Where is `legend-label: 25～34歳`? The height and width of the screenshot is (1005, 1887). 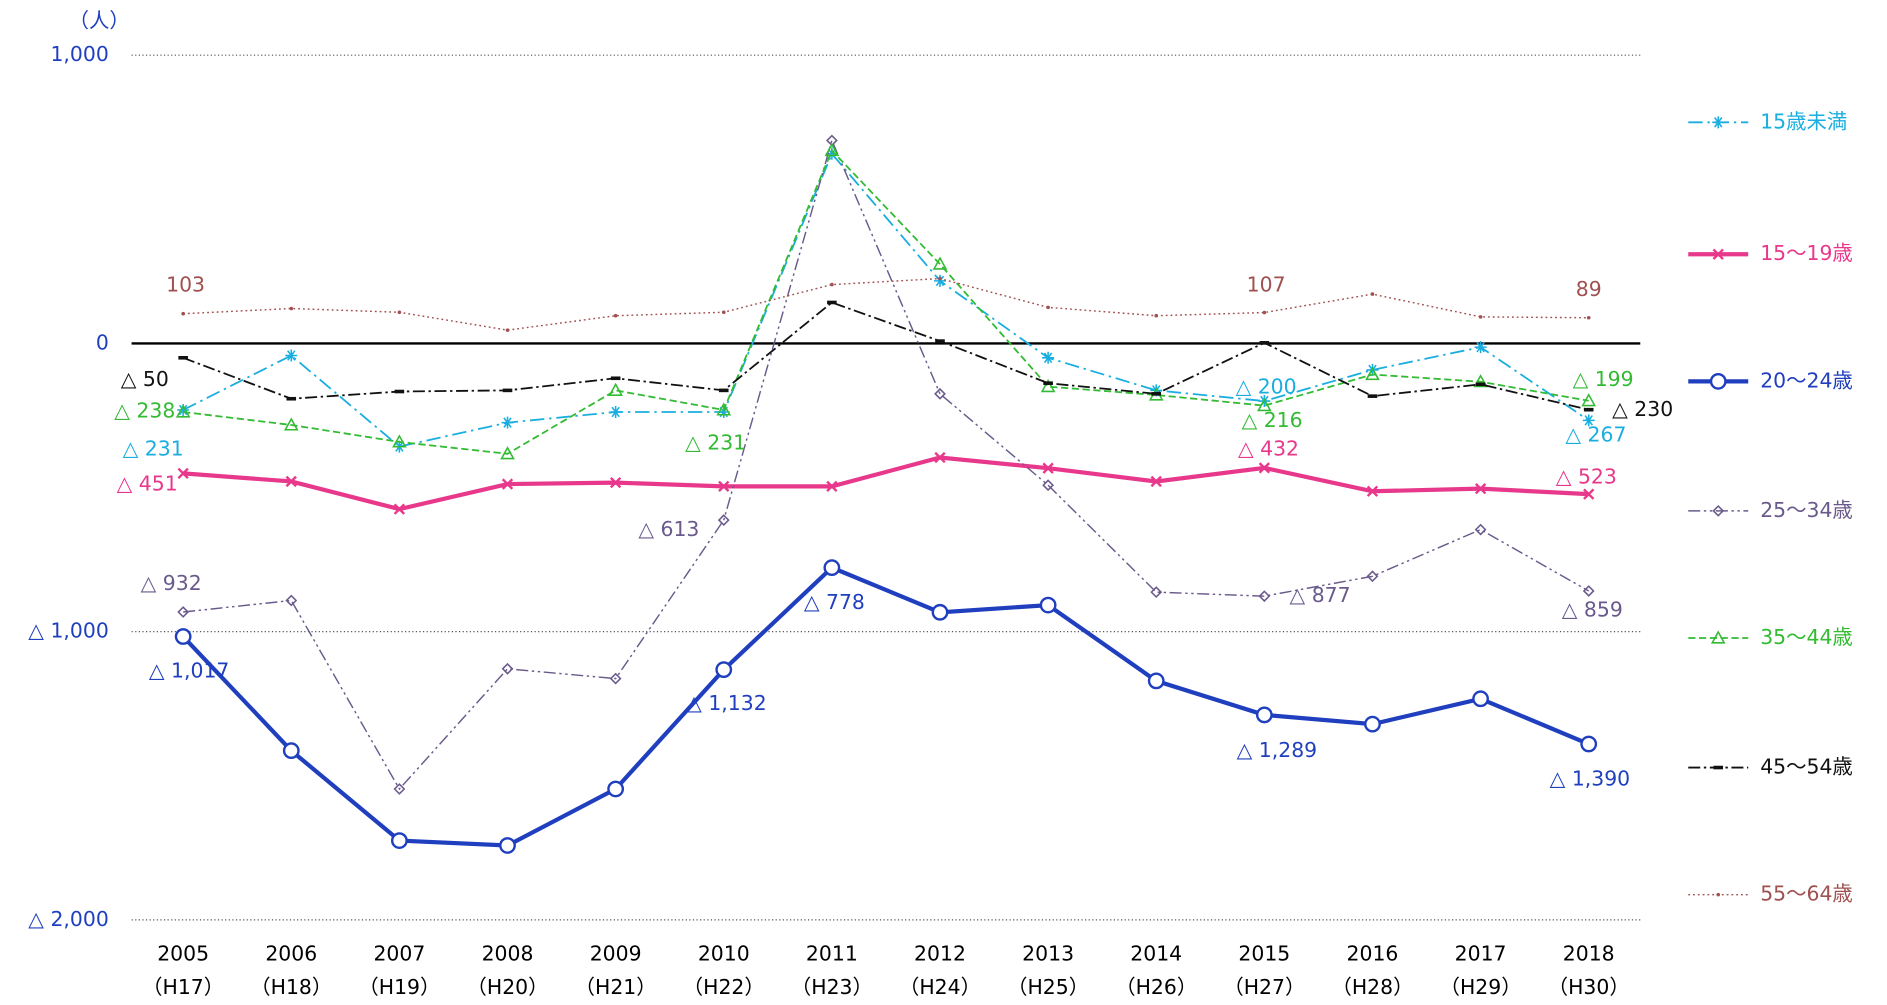 legend-label: 25～34歳 is located at coordinates (1806, 510).